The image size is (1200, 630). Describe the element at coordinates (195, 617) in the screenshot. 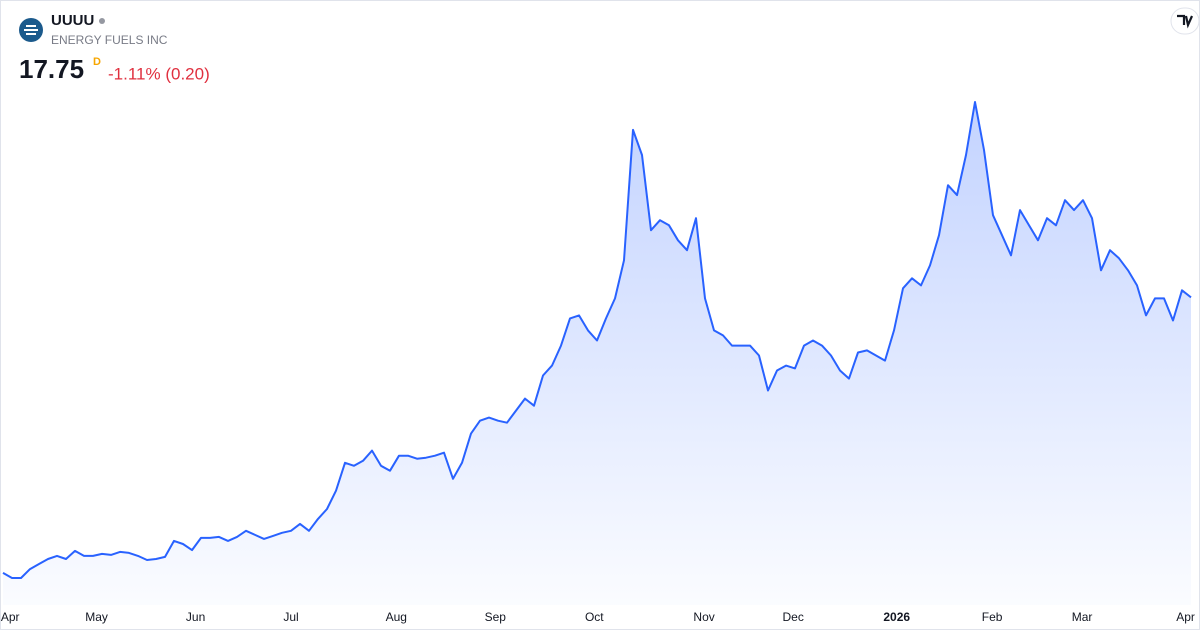

I see `x-tick-label: Jun` at that location.